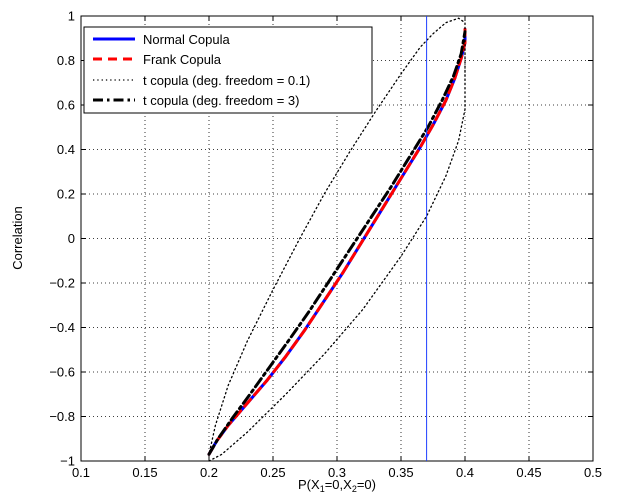  Describe the element at coordinates (465, 472) in the screenshot. I see `x-tick-label: 0.4` at that location.